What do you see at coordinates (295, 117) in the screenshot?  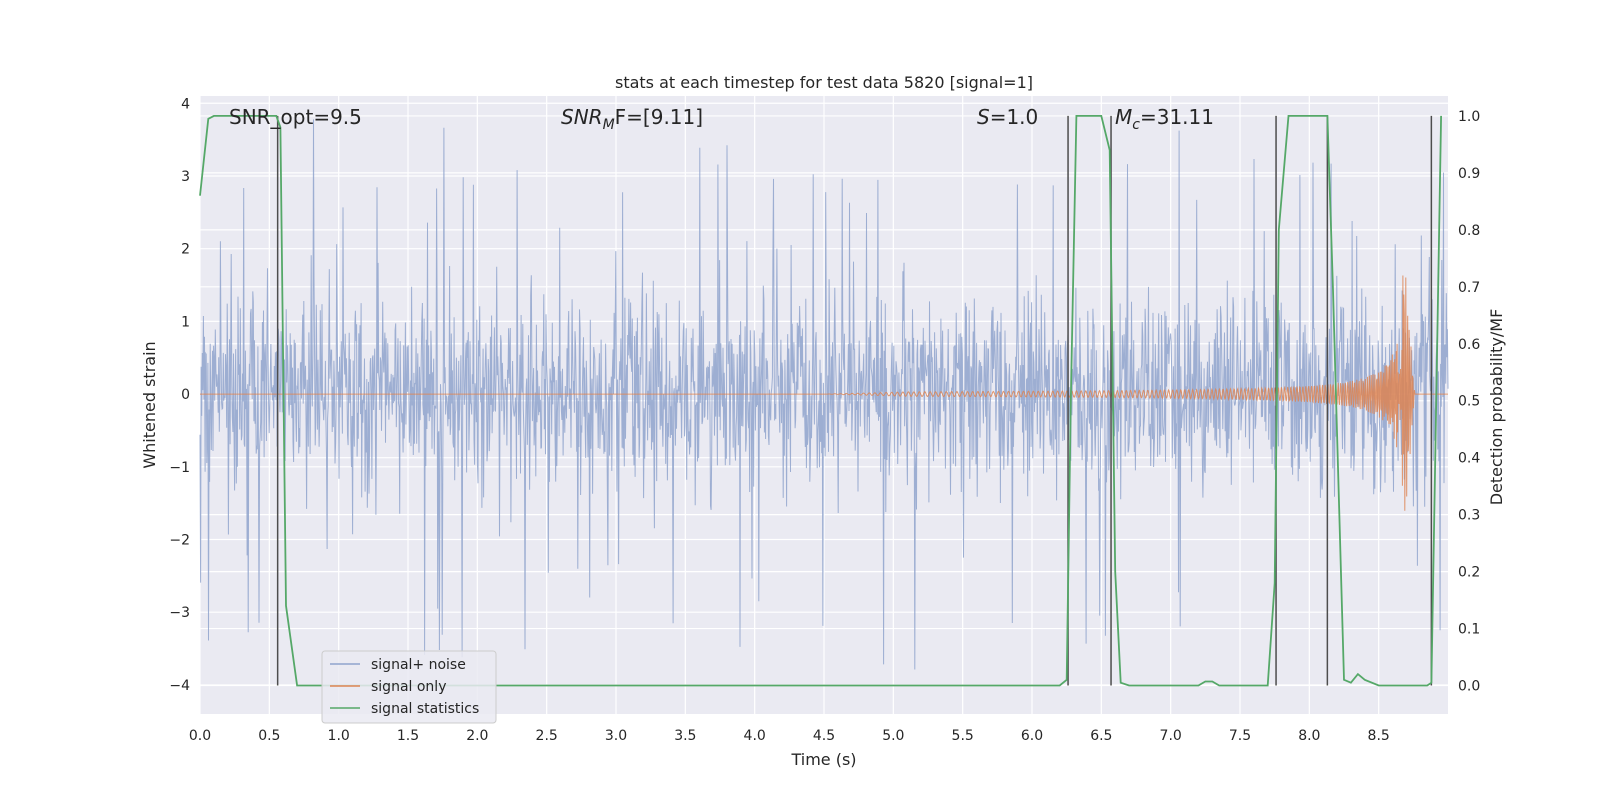 I see `annotation-snr-opt: SNR_opt=9.5` at bounding box center [295, 117].